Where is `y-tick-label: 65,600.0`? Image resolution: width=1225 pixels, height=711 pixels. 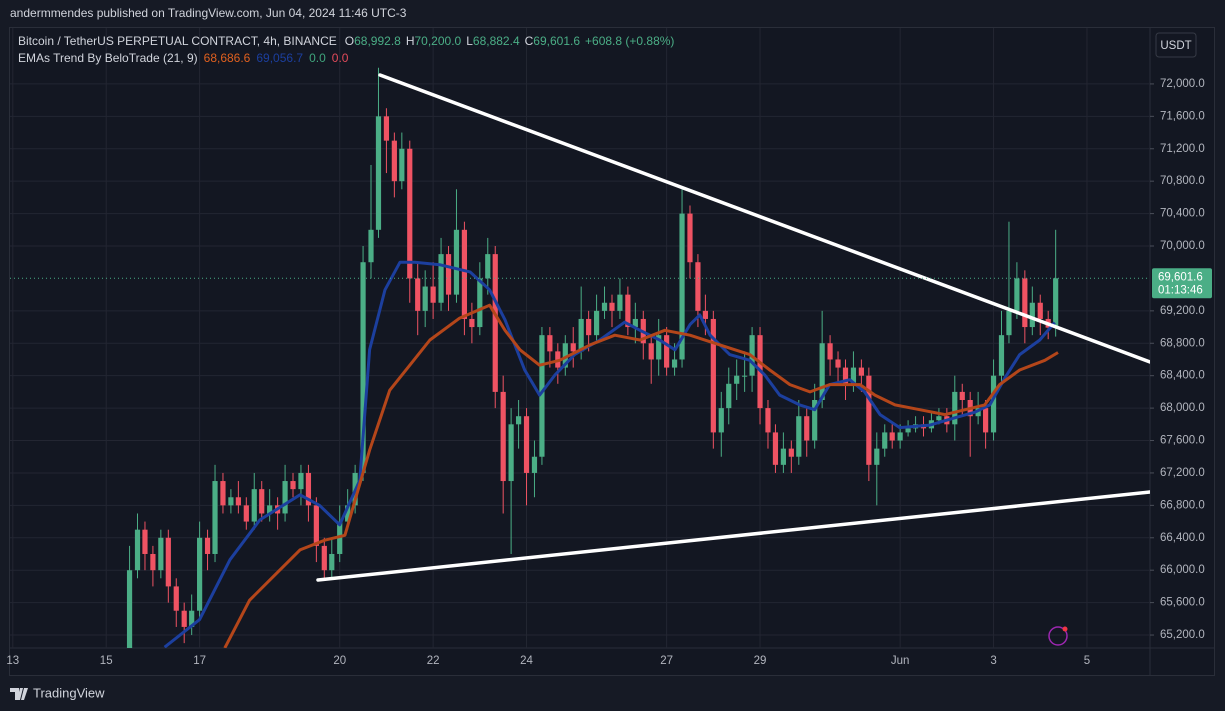
y-tick-label: 65,600.0 is located at coordinates (1182, 603).